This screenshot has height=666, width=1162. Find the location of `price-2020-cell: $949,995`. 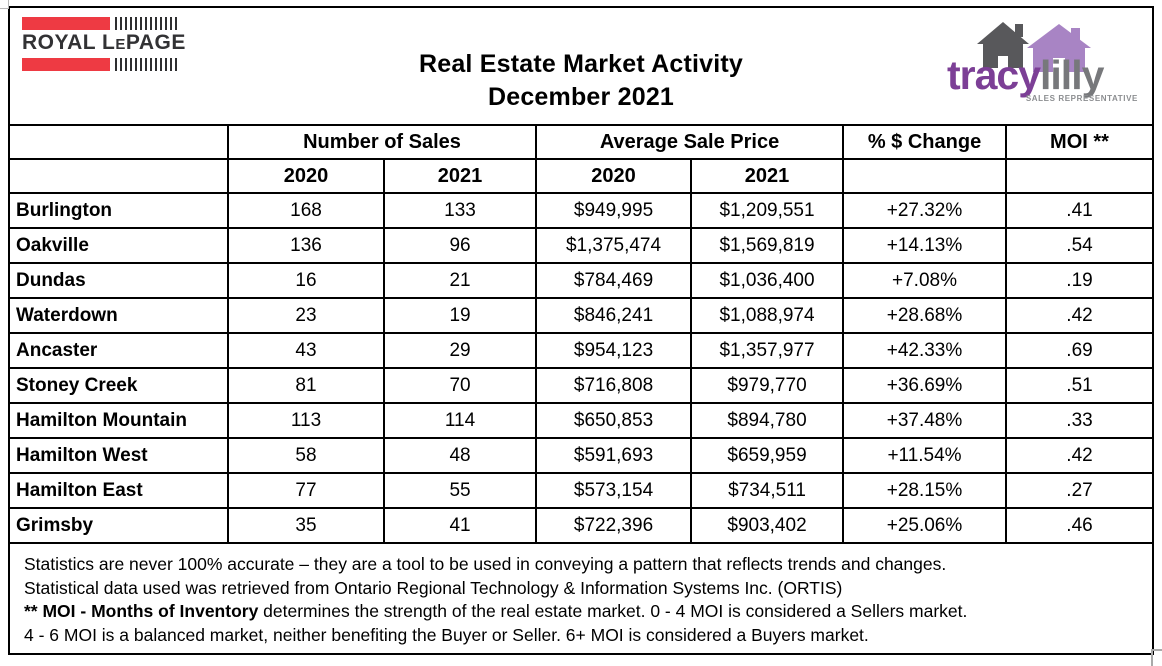

price-2020-cell: $949,995 is located at coordinates (614, 210).